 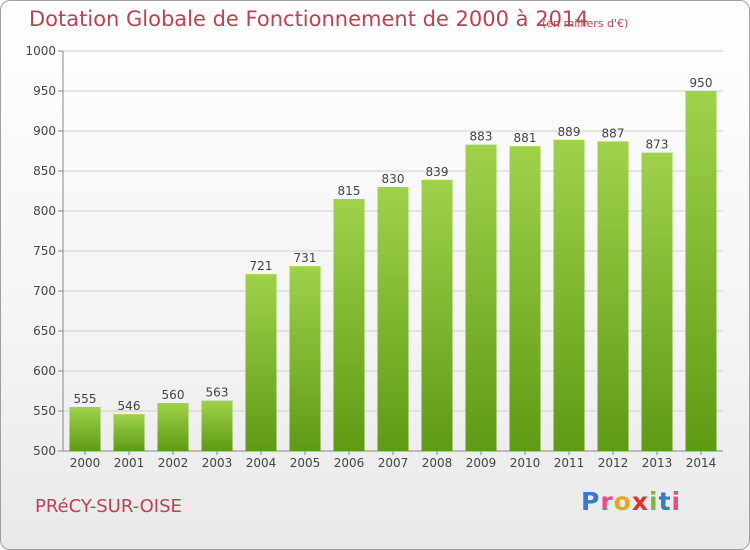 What do you see at coordinates (591, 501) in the screenshot?
I see `logo-letter: P` at bounding box center [591, 501].